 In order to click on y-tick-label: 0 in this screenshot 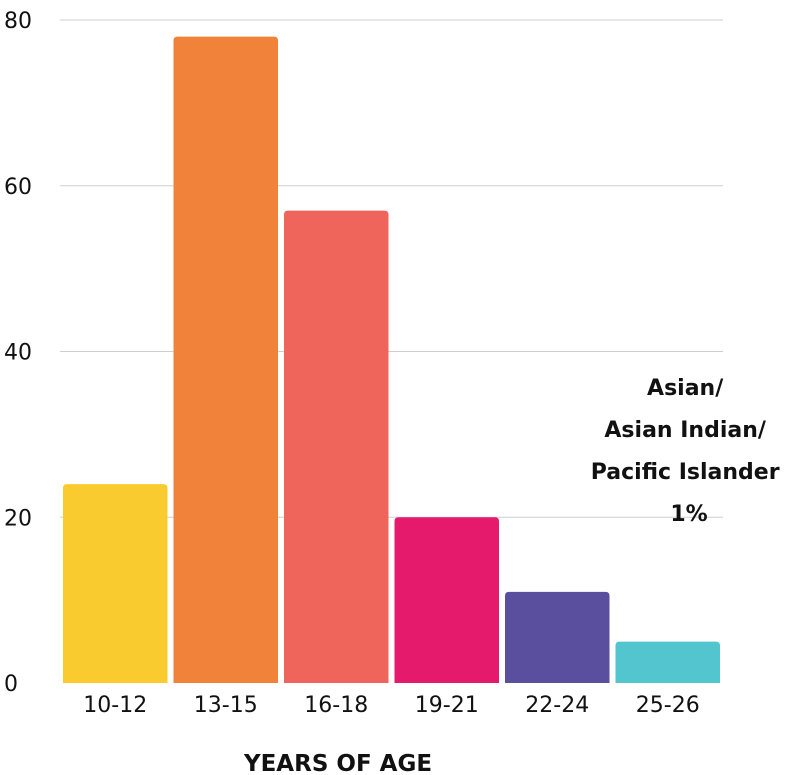, I will do `click(11, 684)`.